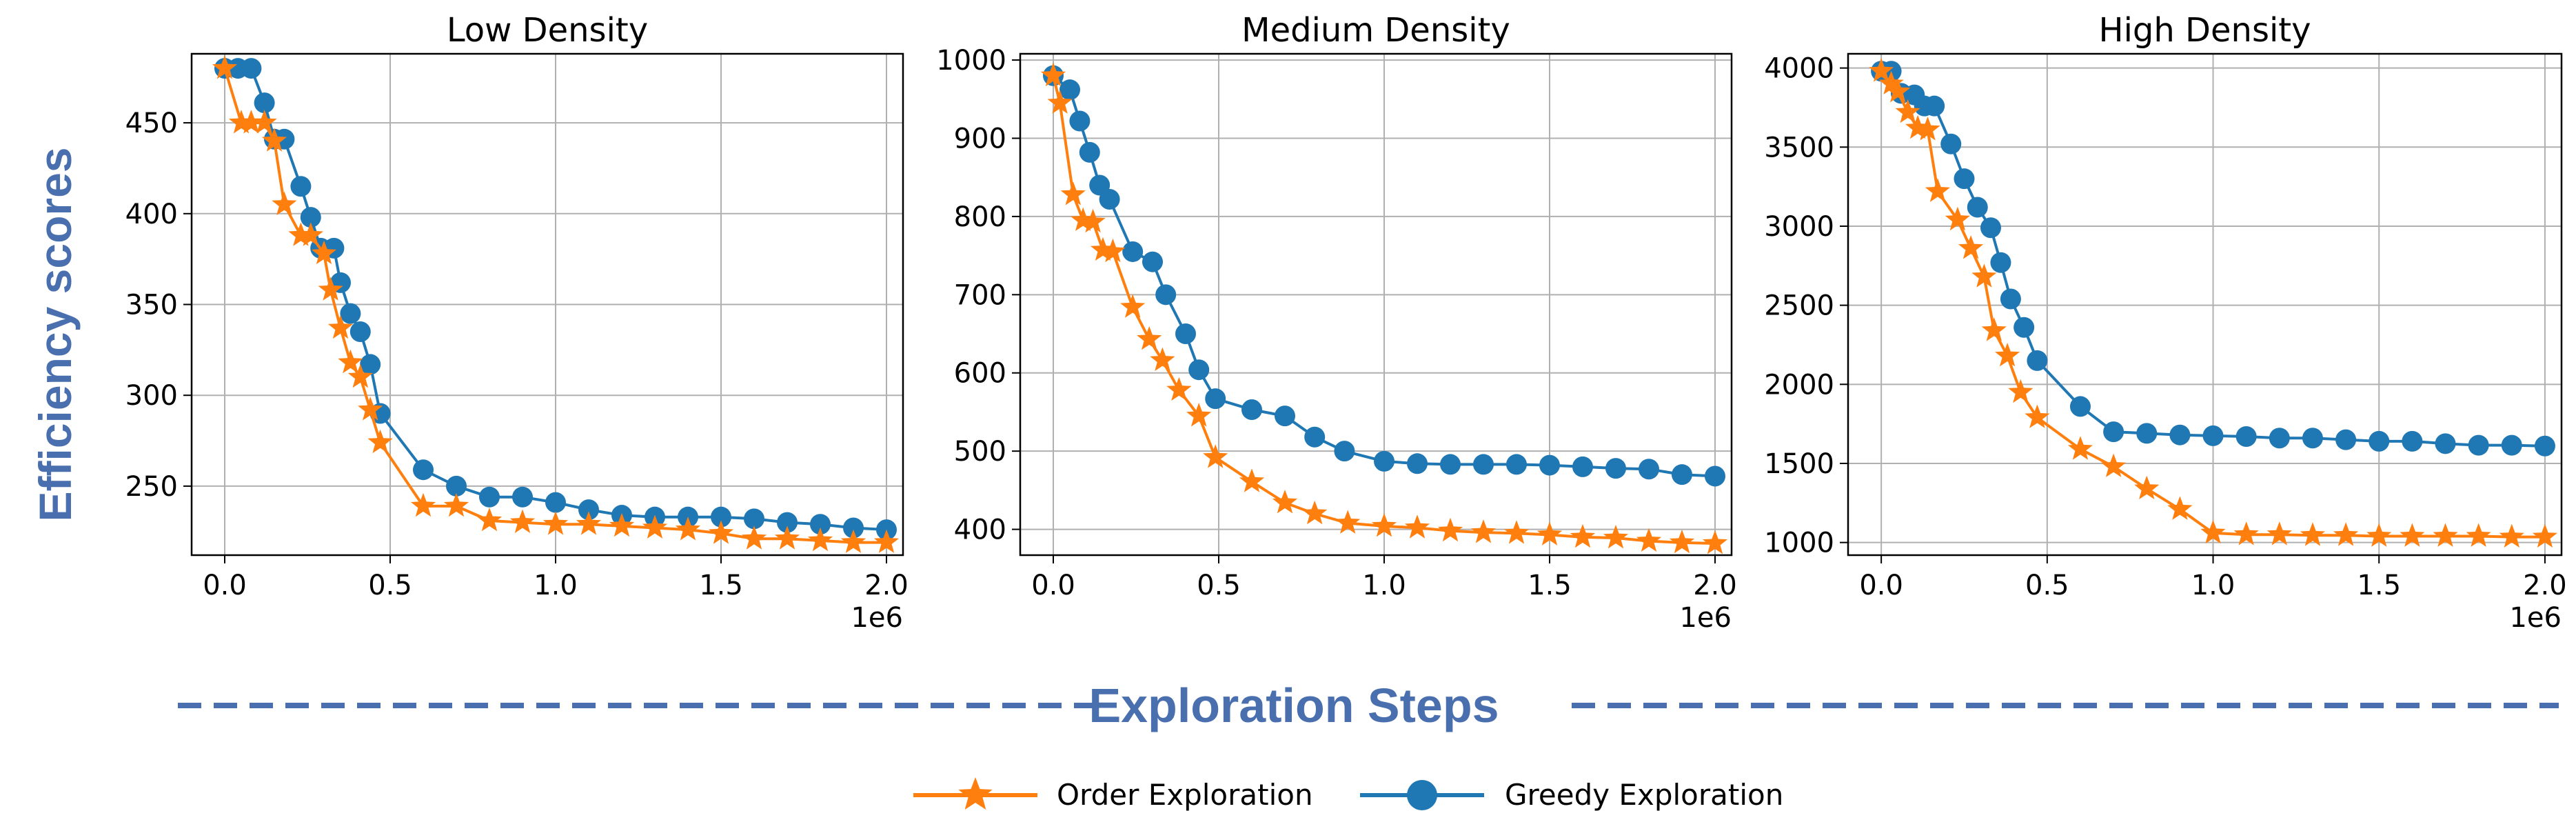 This screenshot has height=831, width=2576. I want to click on y-tick-label: 300, so click(151, 396).